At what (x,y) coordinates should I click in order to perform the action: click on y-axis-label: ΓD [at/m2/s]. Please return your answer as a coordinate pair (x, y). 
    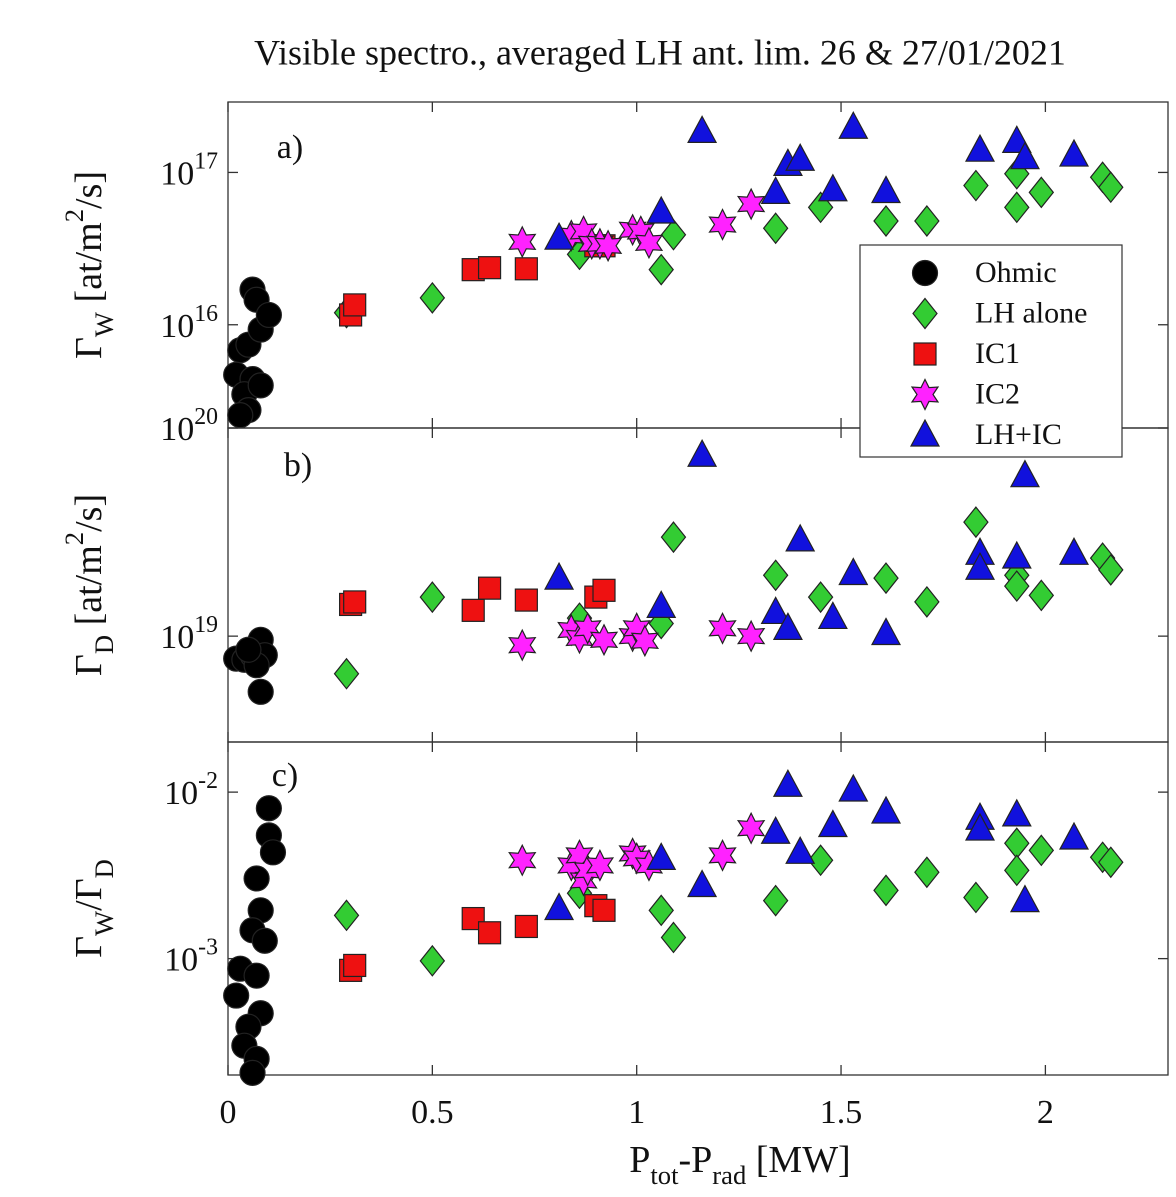
    Looking at the image, I should click on (89, 585).